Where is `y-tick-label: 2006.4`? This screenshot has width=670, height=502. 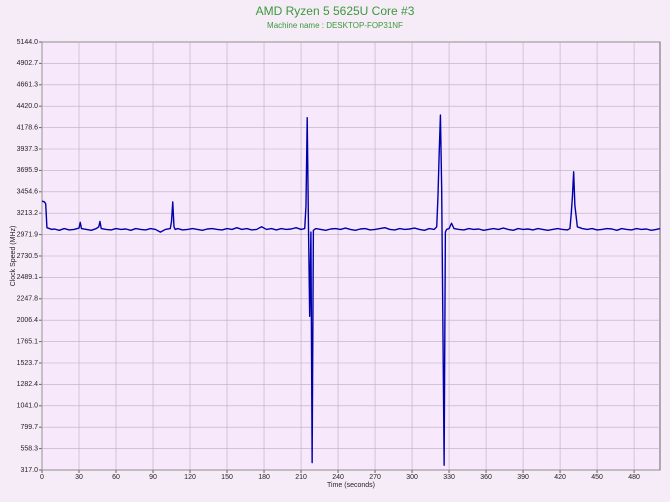
y-tick-label: 2006.4 is located at coordinates (28, 320).